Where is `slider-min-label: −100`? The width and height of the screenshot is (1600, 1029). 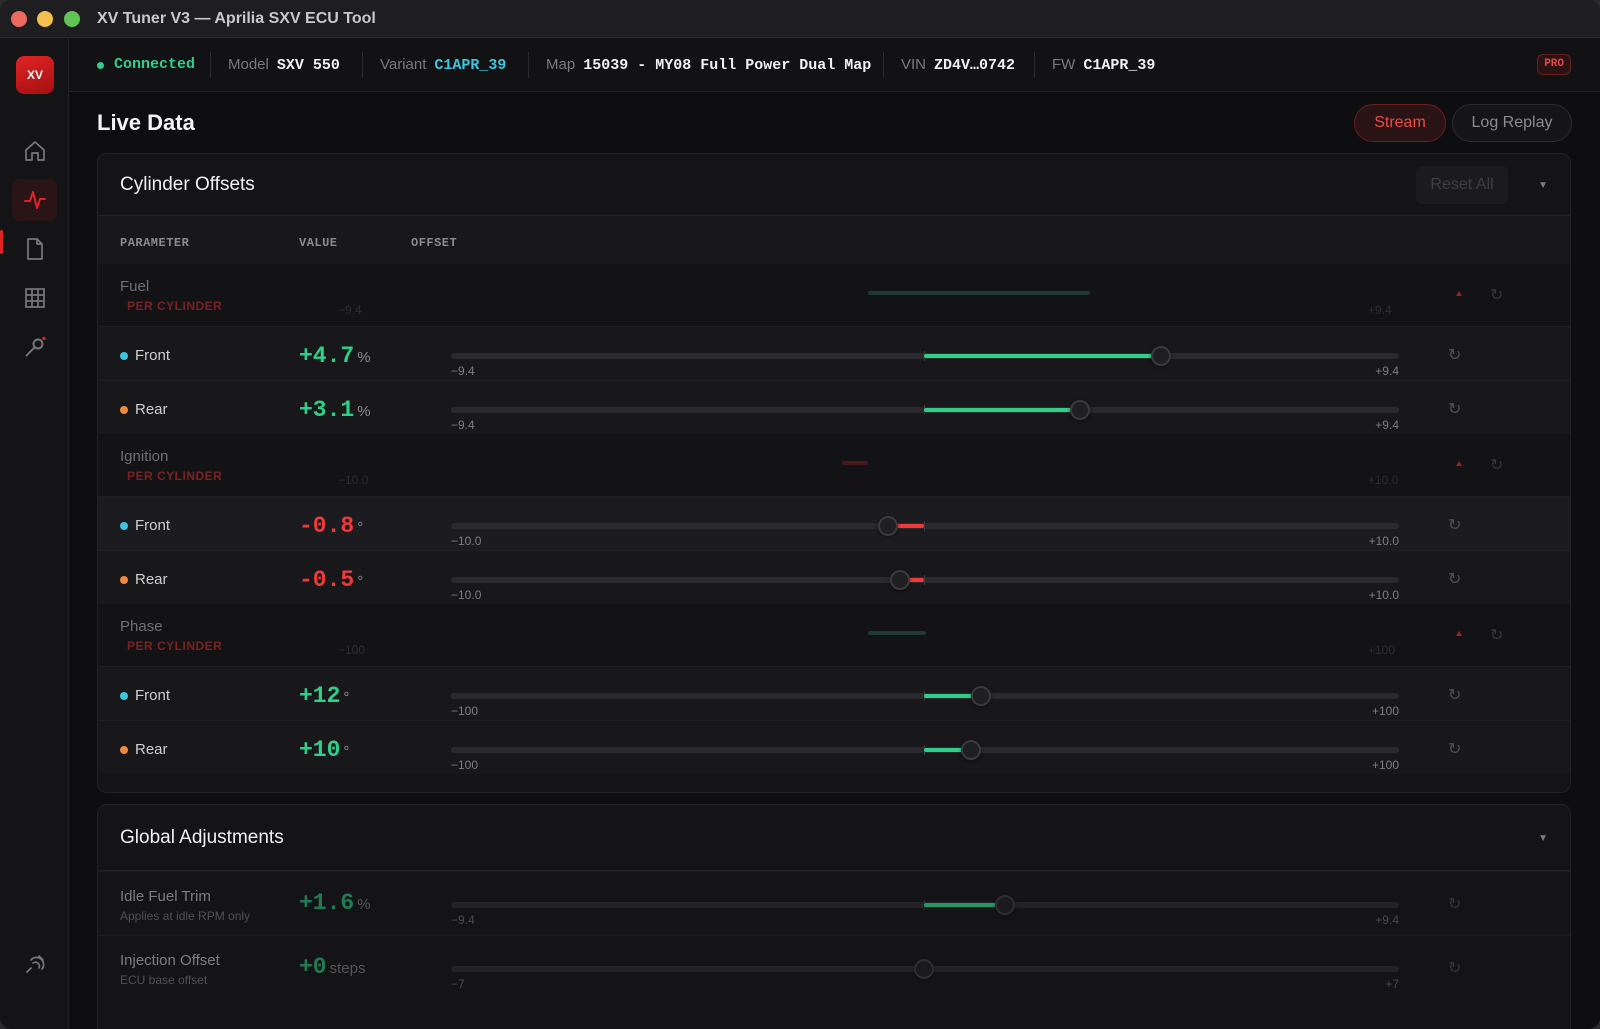 slider-min-label: −100 is located at coordinates (465, 765).